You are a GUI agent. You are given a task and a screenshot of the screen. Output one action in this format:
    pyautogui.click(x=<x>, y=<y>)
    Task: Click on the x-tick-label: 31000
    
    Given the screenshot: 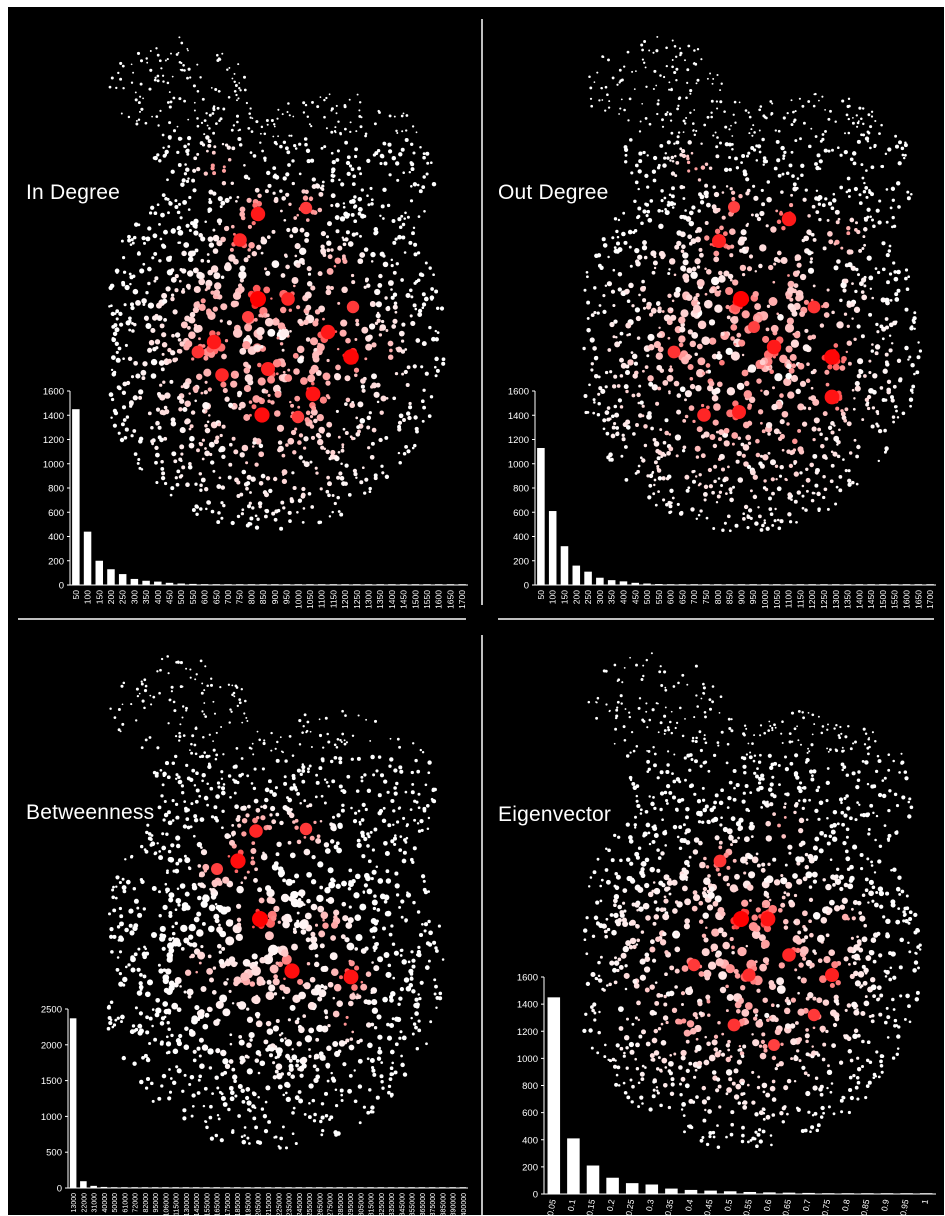 What is the action you would take?
    pyautogui.click(x=95, y=1203)
    